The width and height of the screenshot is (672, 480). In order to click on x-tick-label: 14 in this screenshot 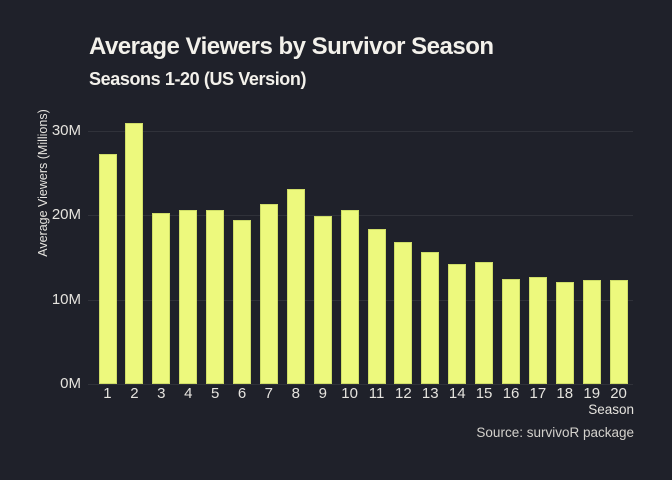, I will do `click(457, 393)`.